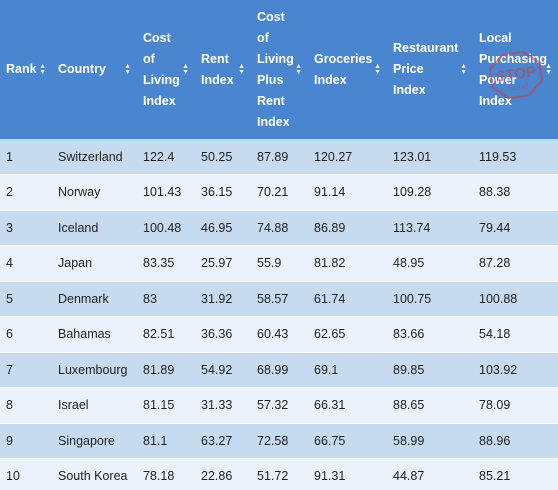 The width and height of the screenshot is (558, 490). Describe the element at coordinates (347, 370) in the screenshot. I see `groceries-cell: 69.1` at that location.